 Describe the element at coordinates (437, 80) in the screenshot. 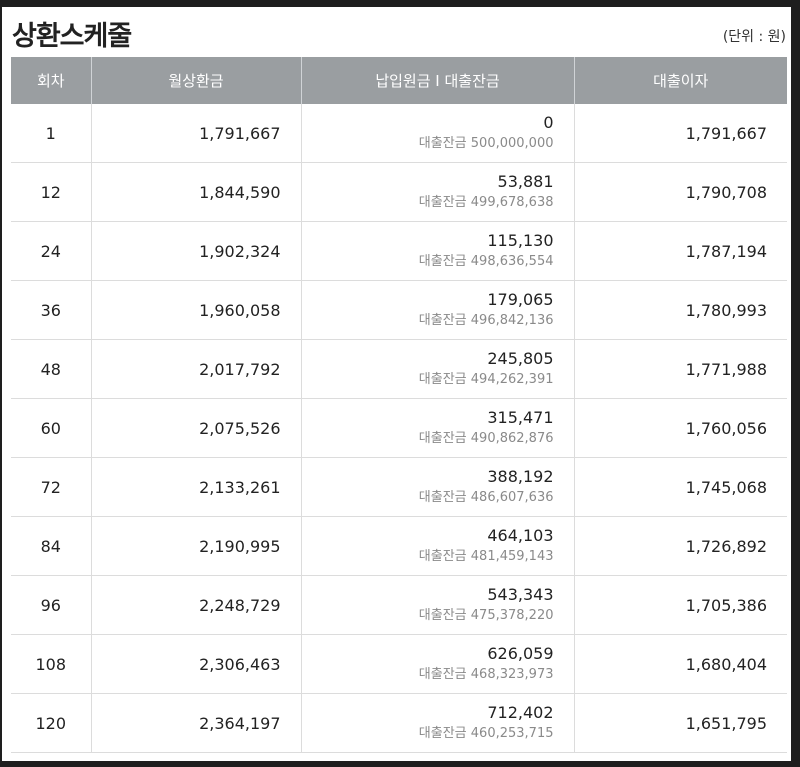

I see `column-header-principal-balance: 납입원금 I 대출잔금` at that location.